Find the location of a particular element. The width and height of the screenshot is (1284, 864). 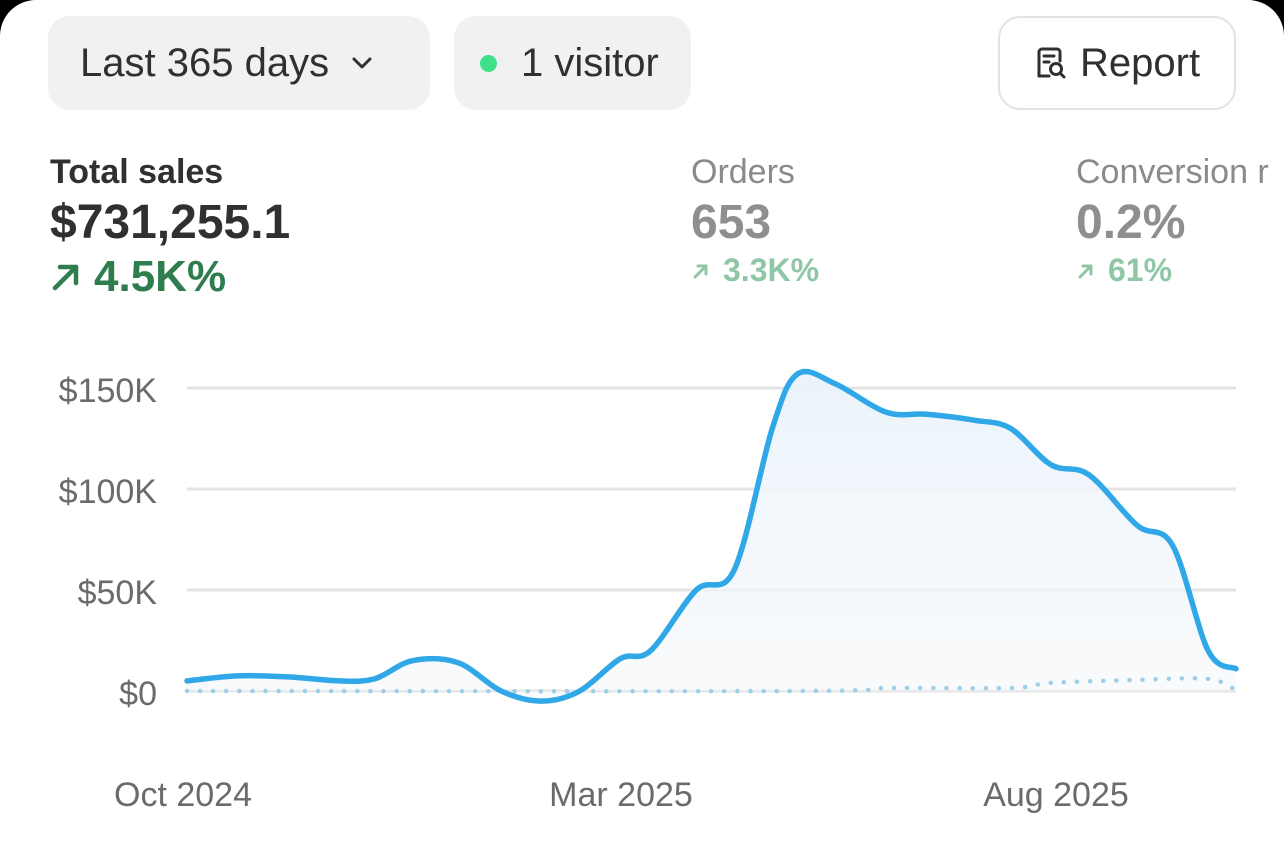

metric-delta: 3.3K% is located at coordinates (755, 270).